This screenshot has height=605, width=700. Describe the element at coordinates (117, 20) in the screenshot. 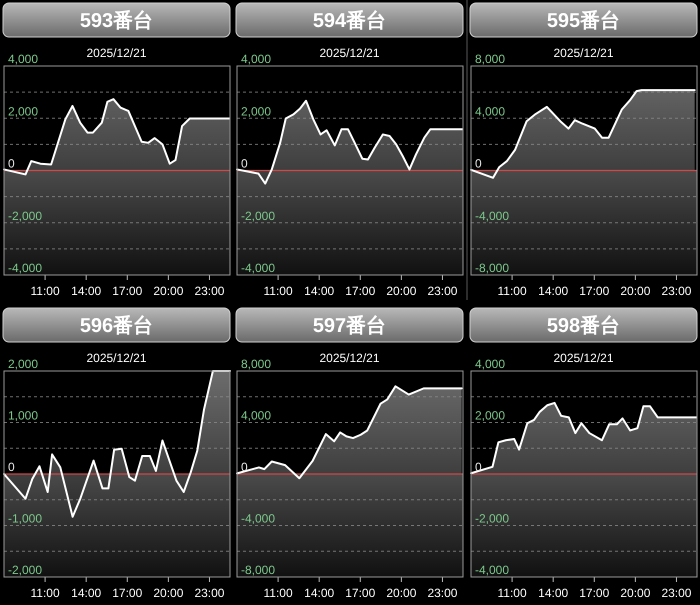

I see `chart-title: 593番台` at that location.